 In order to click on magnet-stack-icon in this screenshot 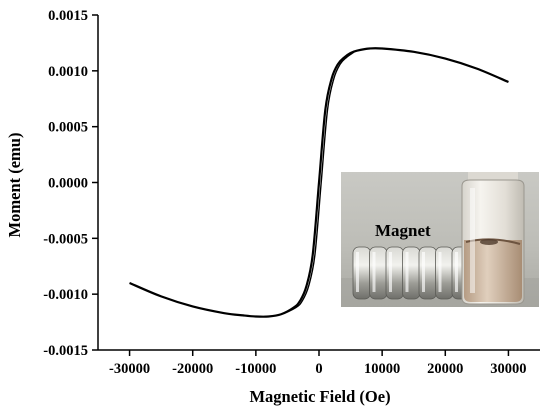, I will do `click(411, 273)`.